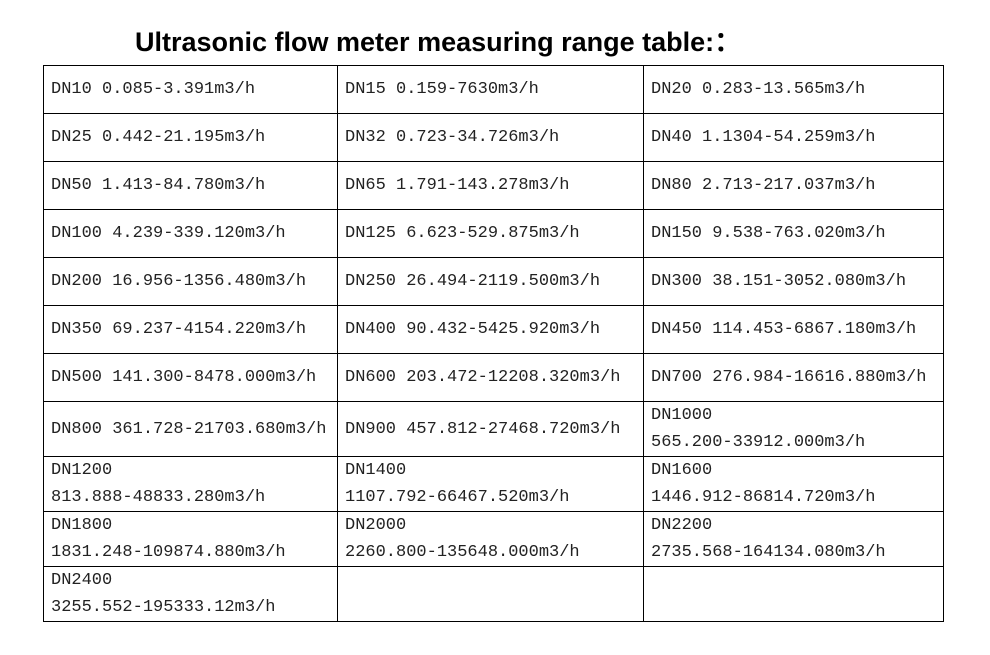 The height and width of the screenshot is (655, 990). I want to click on cell-line: 1831.248-109874.880m3/h, so click(168, 552).